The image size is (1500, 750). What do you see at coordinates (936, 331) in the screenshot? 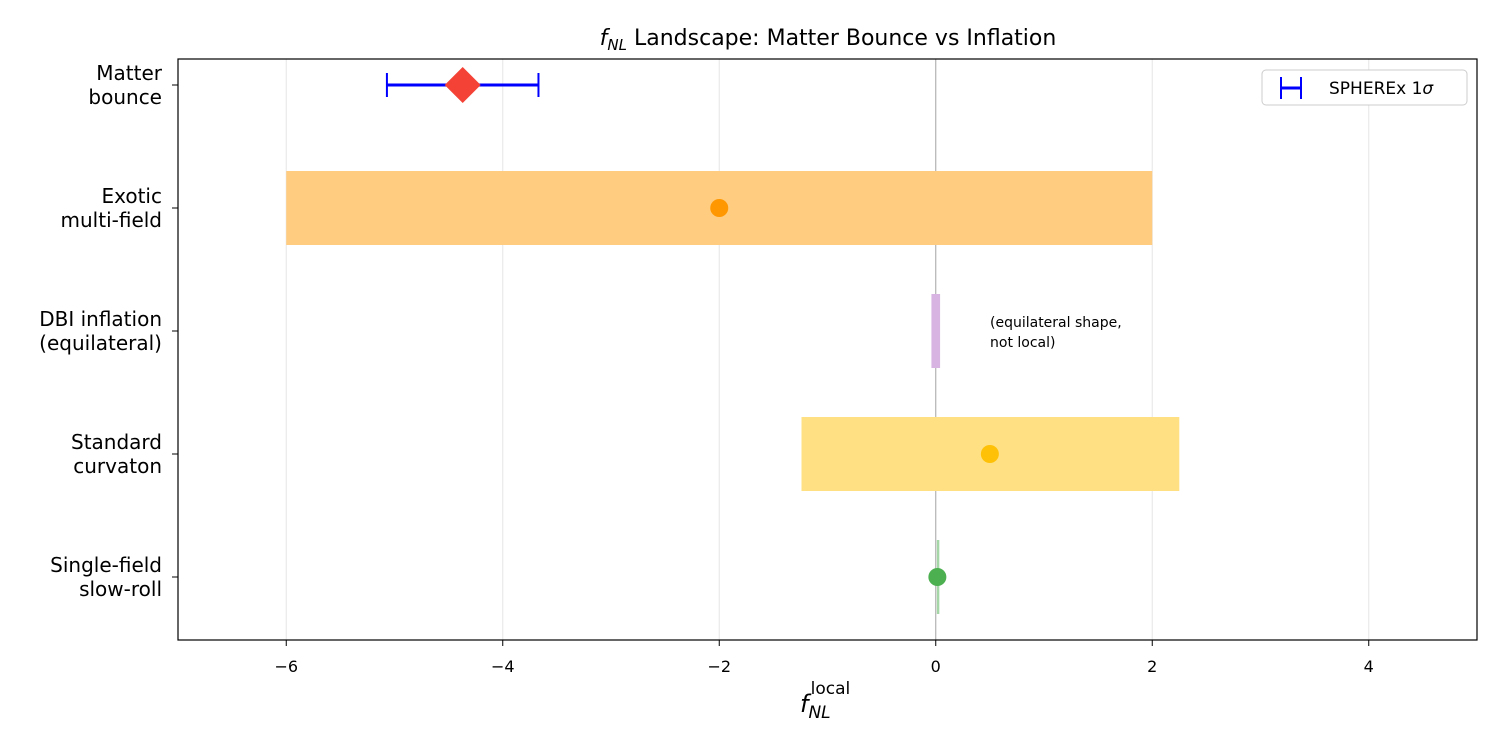
I see `range-bar` at bounding box center [936, 331].